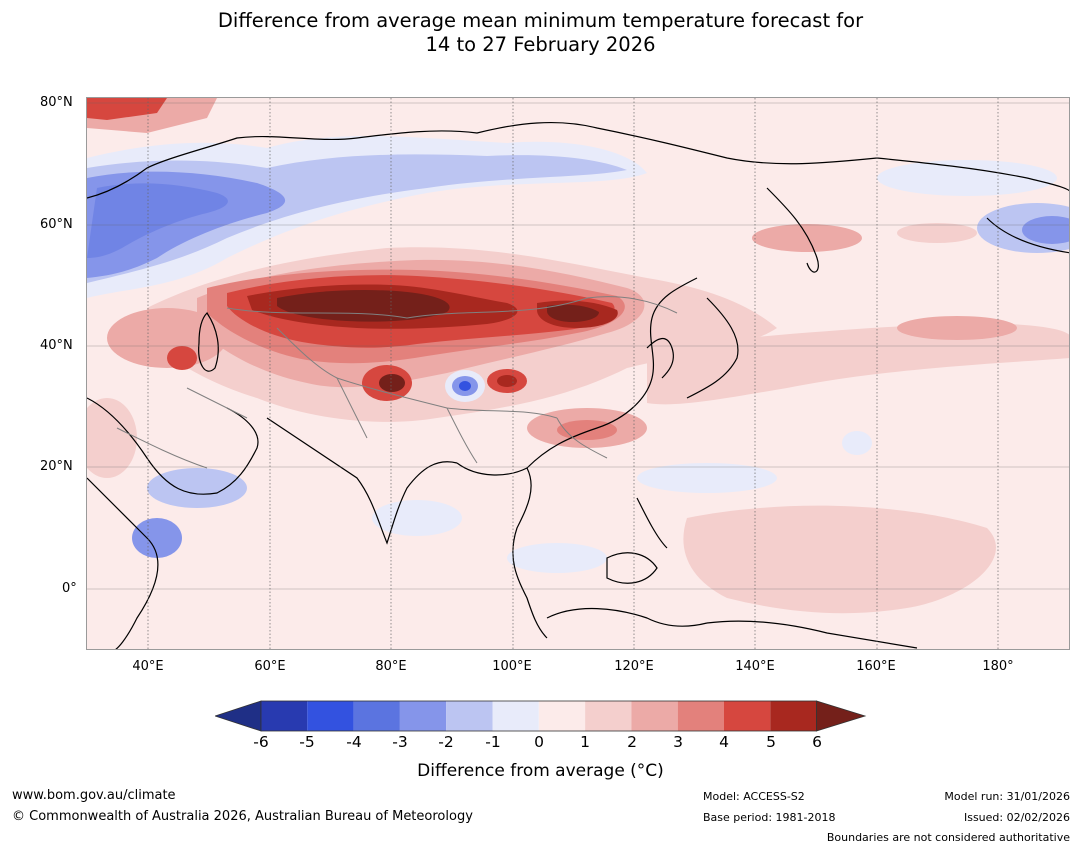 The width and height of the screenshot is (1081, 850). What do you see at coordinates (197, 488) in the screenshot?
I see `anomaly-cold-arabia` at bounding box center [197, 488].